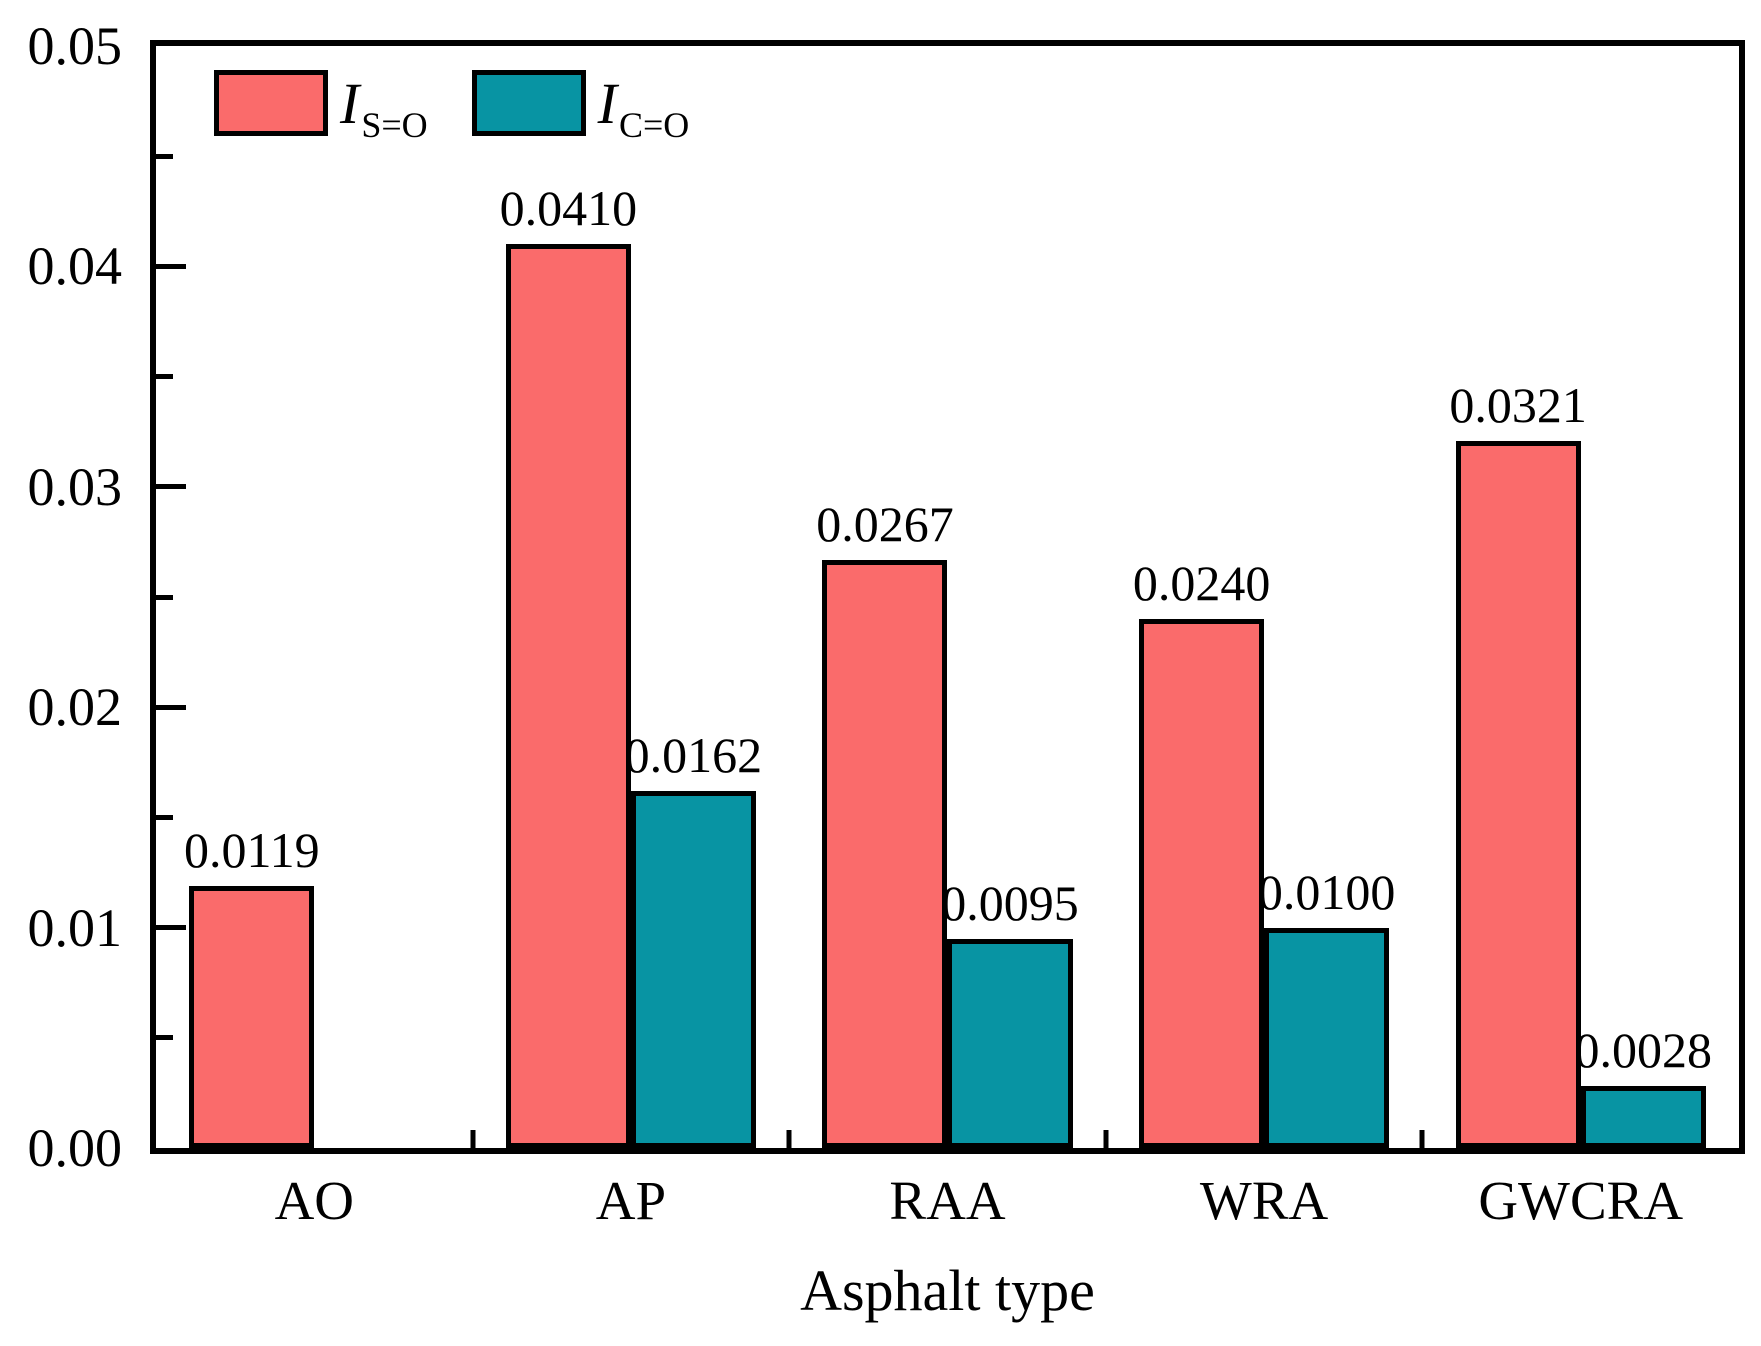  Describe the element at coordinates (314, 597) in the screenshot. I see `category-slot-ao: 0.0119` at that location.